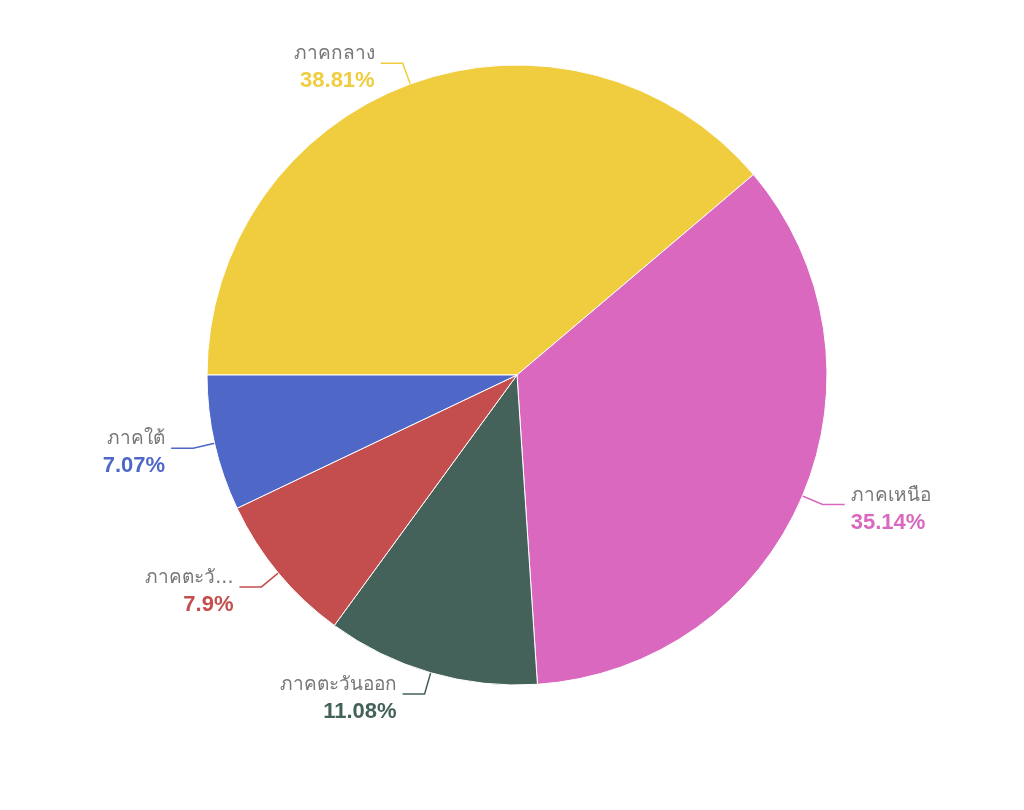 Image resolution: width=1024 pixels, height=810 pixels. What do you see at coordinates (334, 52) in the screenshot?
I see `slice-label: ภาคกลาง` at bounding box center [334, 52].